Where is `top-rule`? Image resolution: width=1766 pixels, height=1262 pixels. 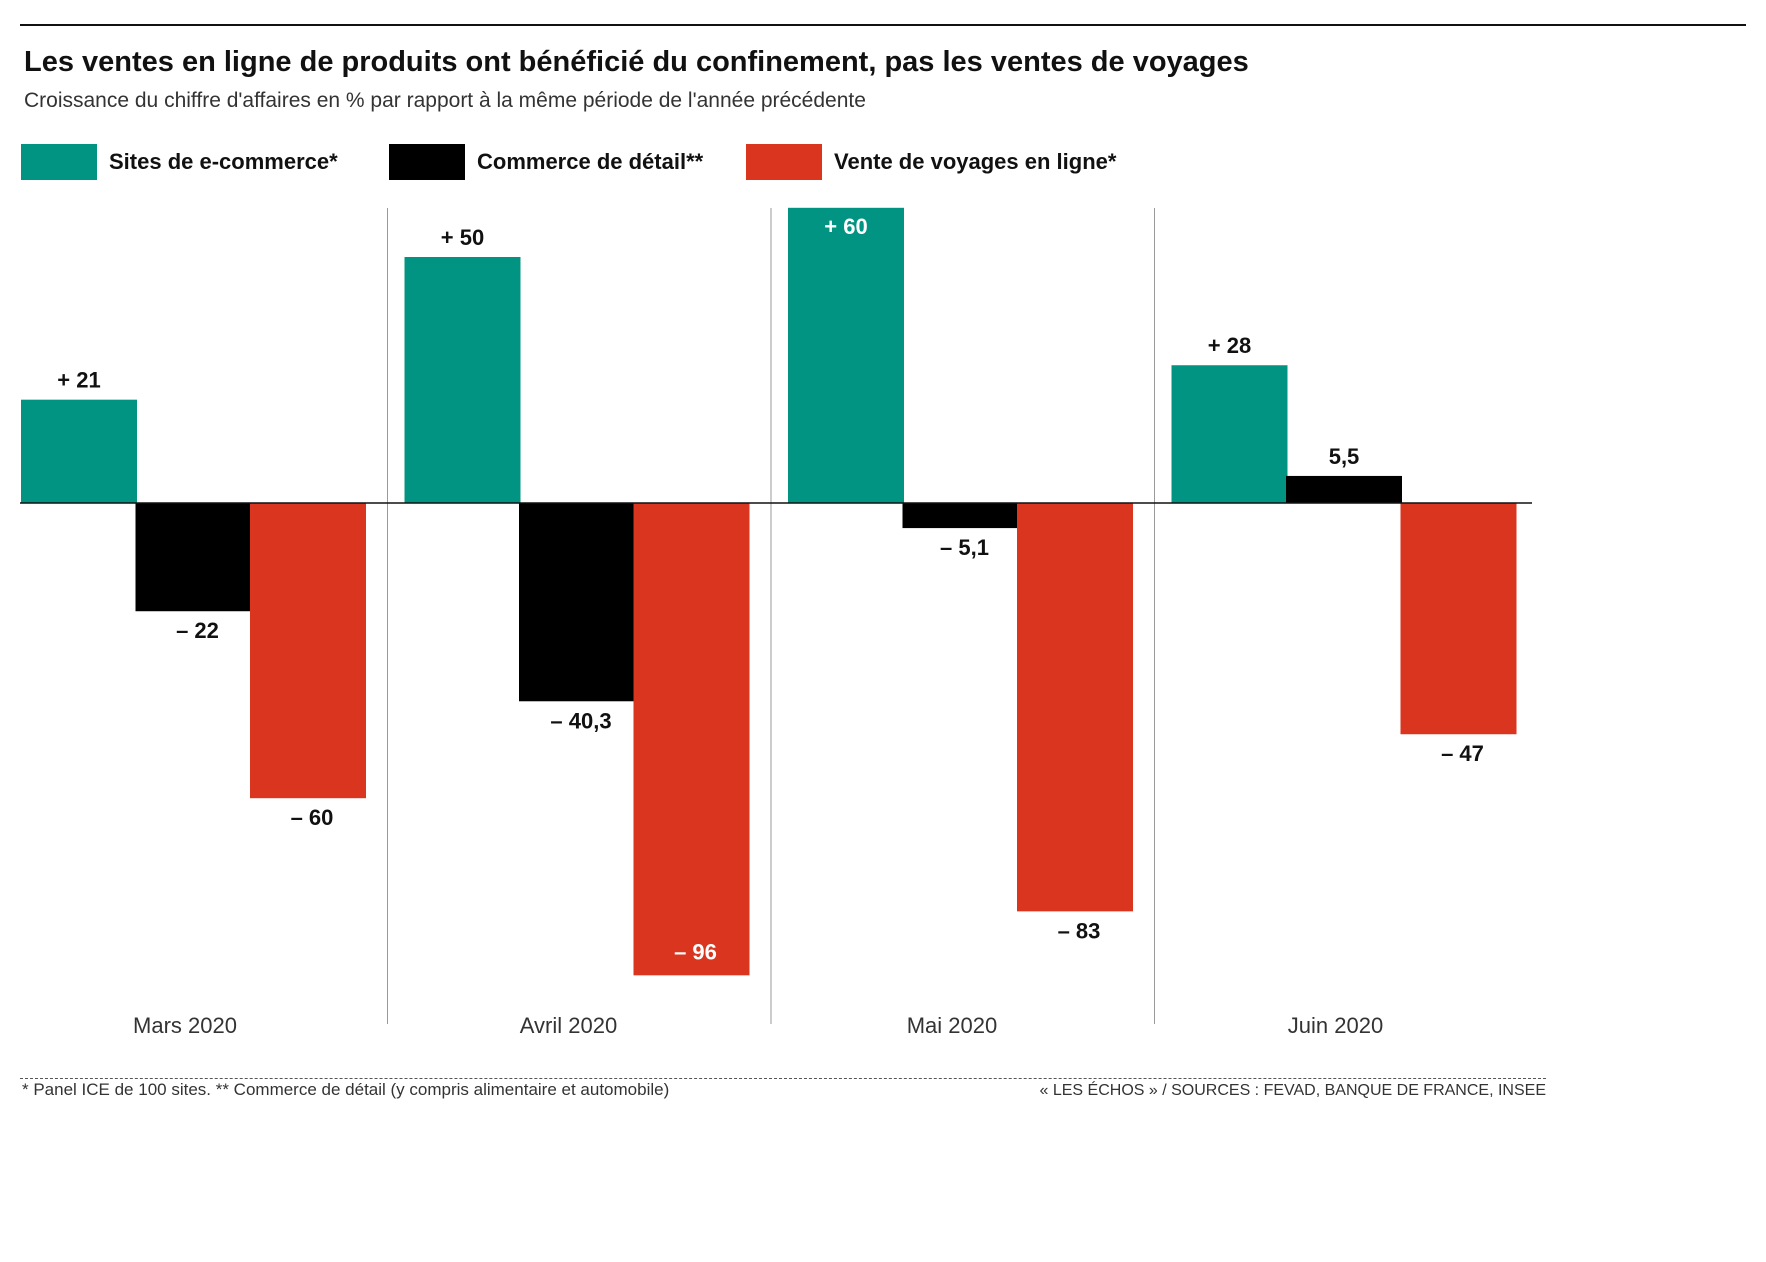 top-rule is located at coordinates (883, 25).